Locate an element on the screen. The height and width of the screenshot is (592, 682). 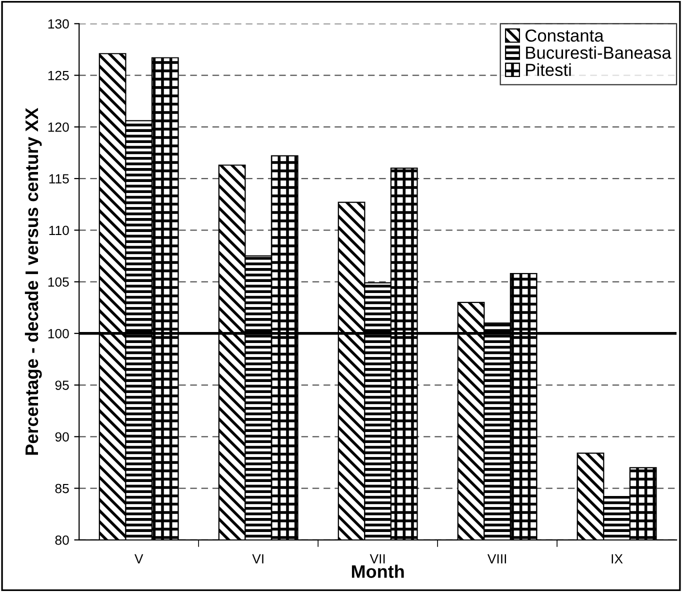
y-tick-label: 130 is located at coordinates (58, 24).